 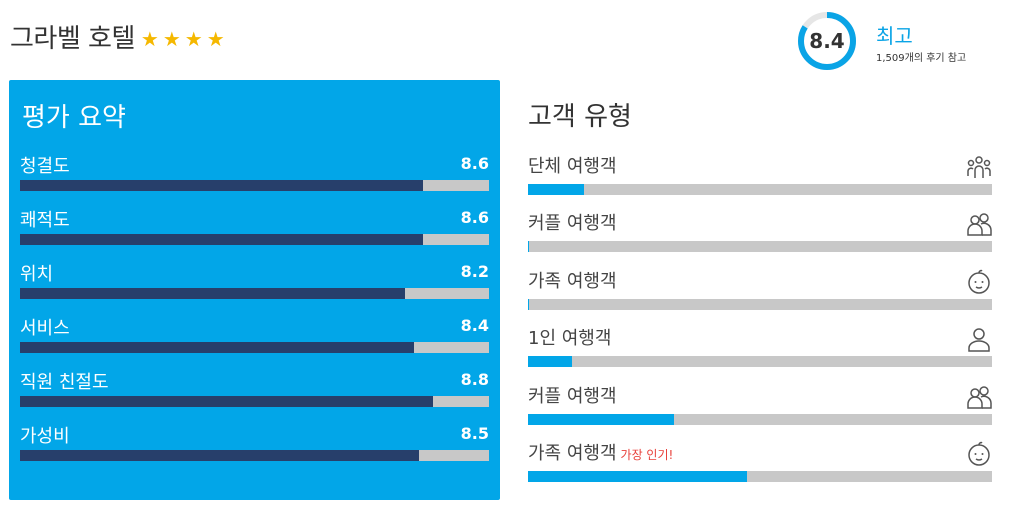 What do you see at coordinates (72, 39) in the screenshot?
I see `hotel-name: 그라벨 호텔` at bounding box center [72, 39].